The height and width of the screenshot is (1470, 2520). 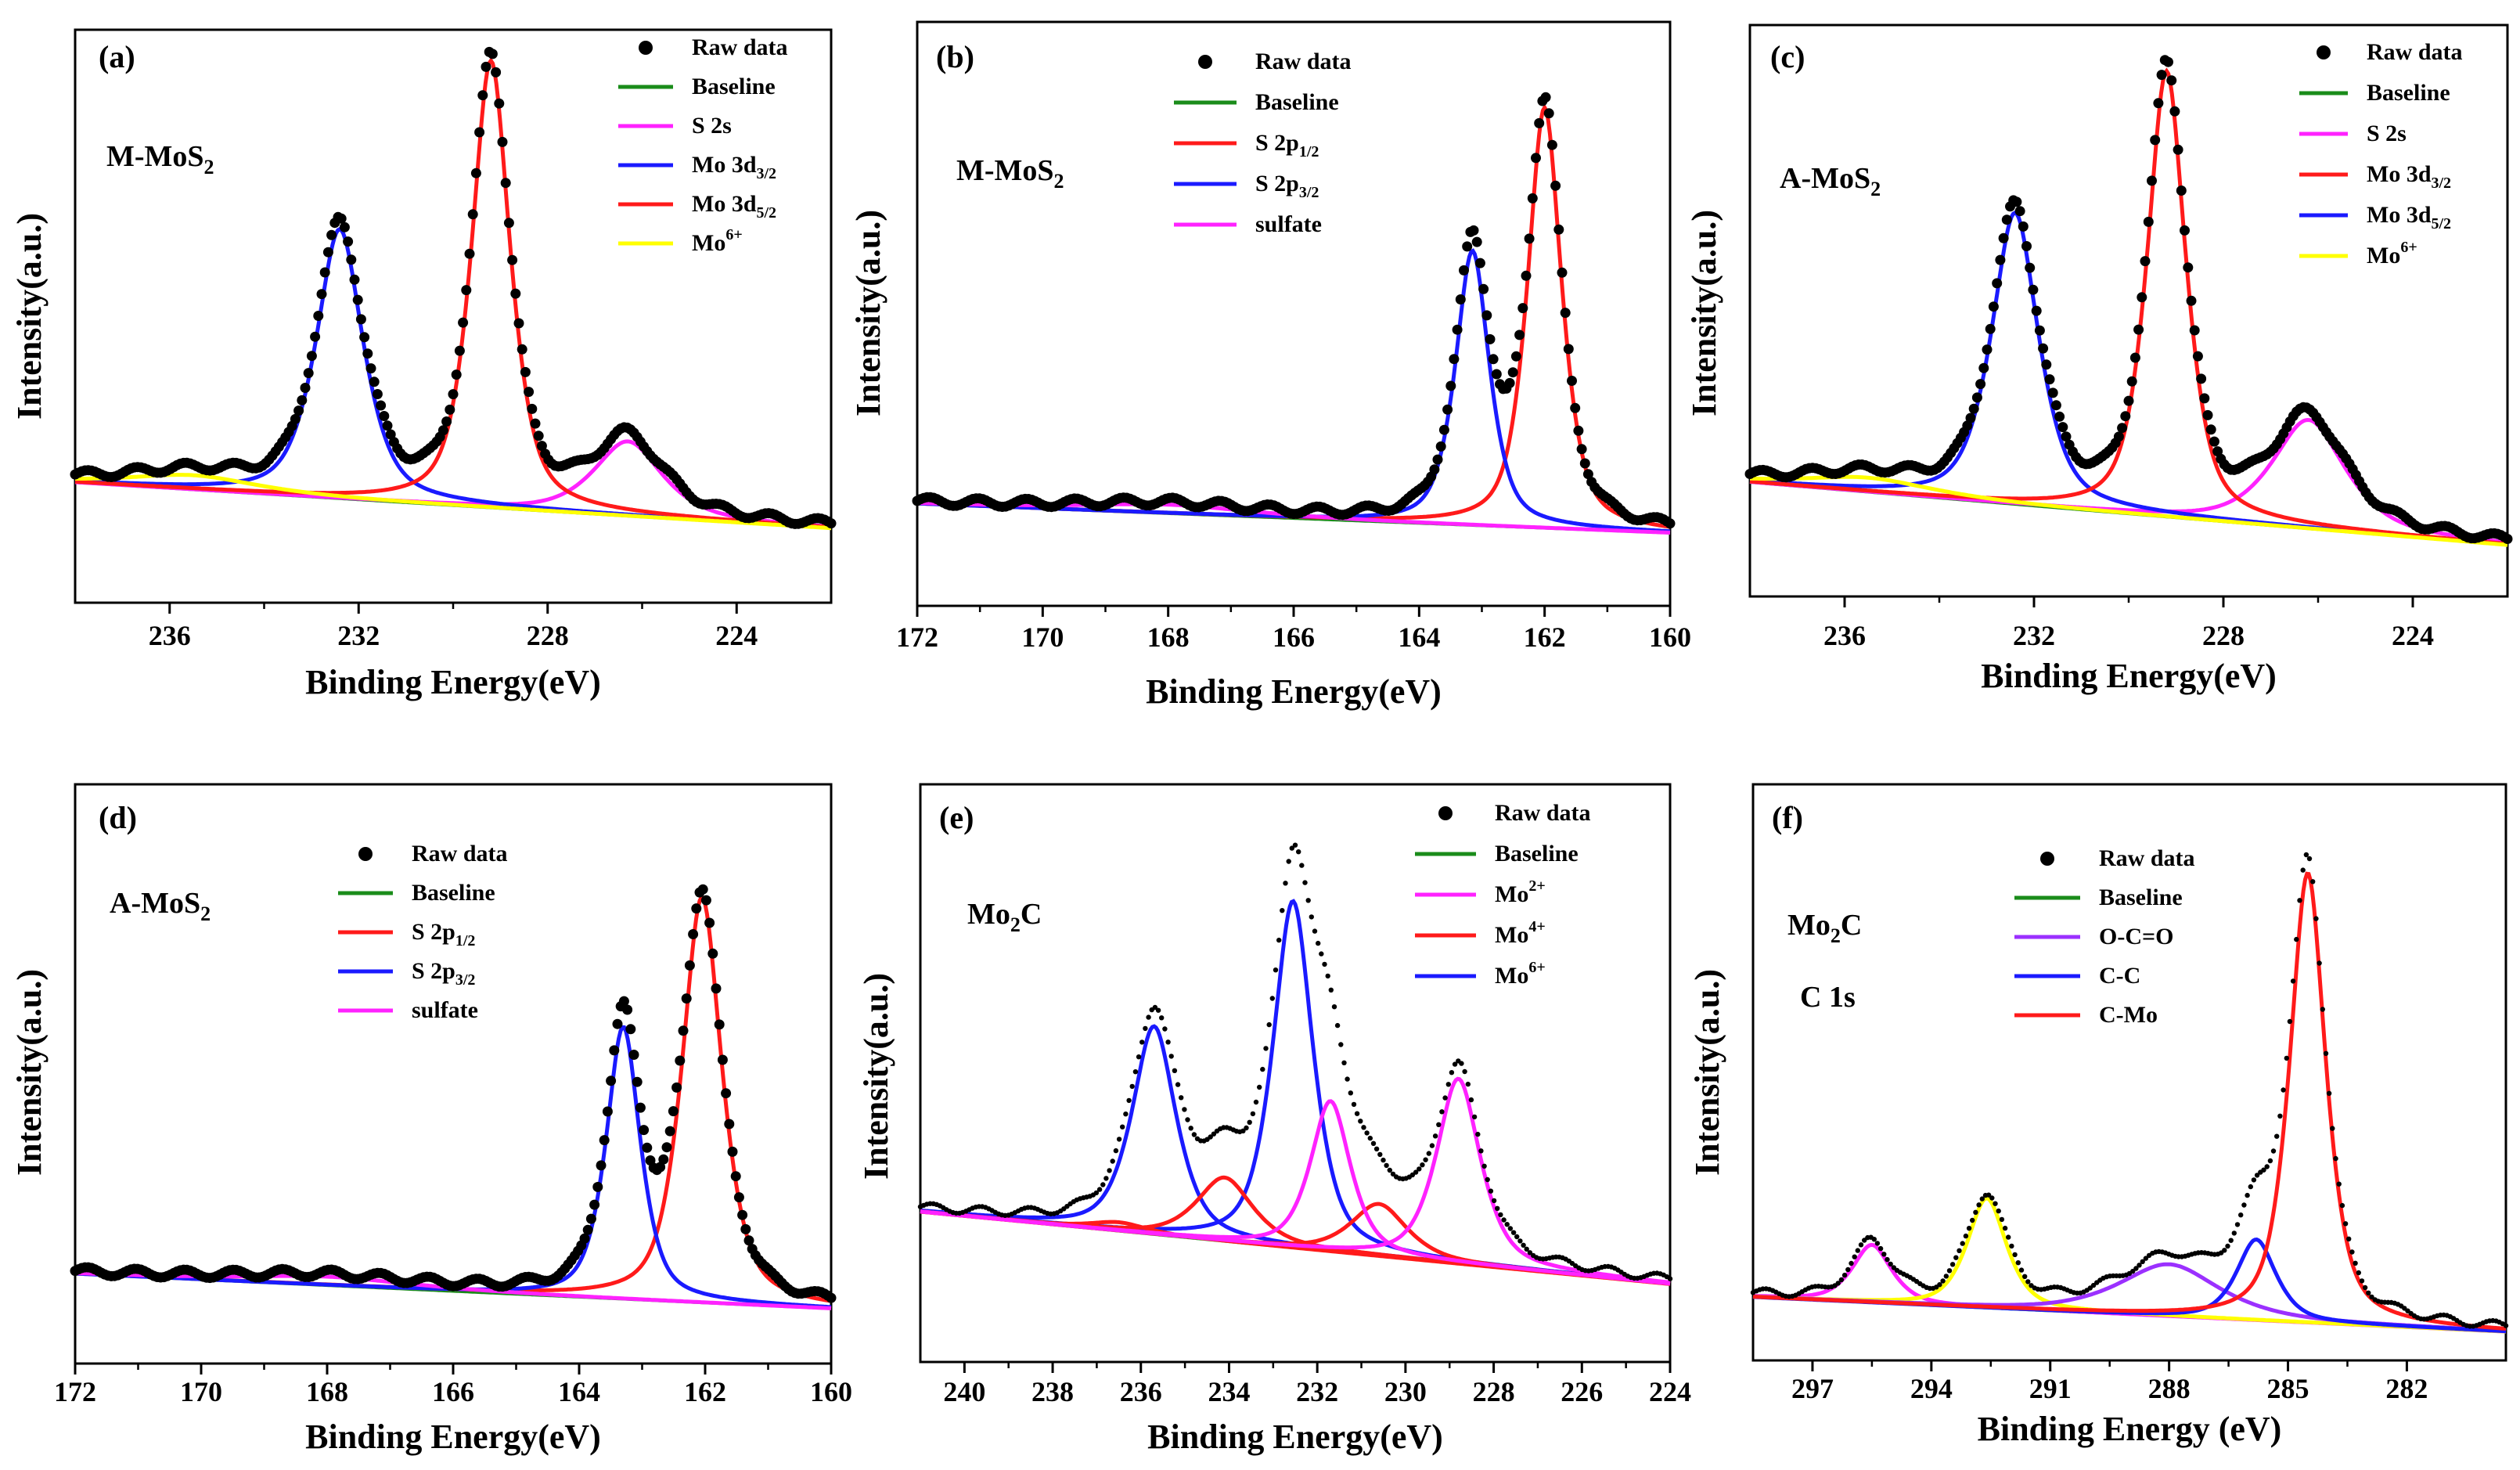 What do you see at coordinates (118, 817) in the screenshot?
I see `panel-label: (d)` at bounding box center [118, 817].